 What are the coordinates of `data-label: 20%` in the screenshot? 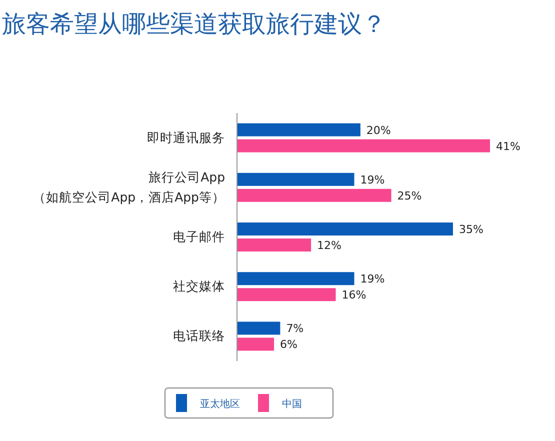 It's located at (378, 130).